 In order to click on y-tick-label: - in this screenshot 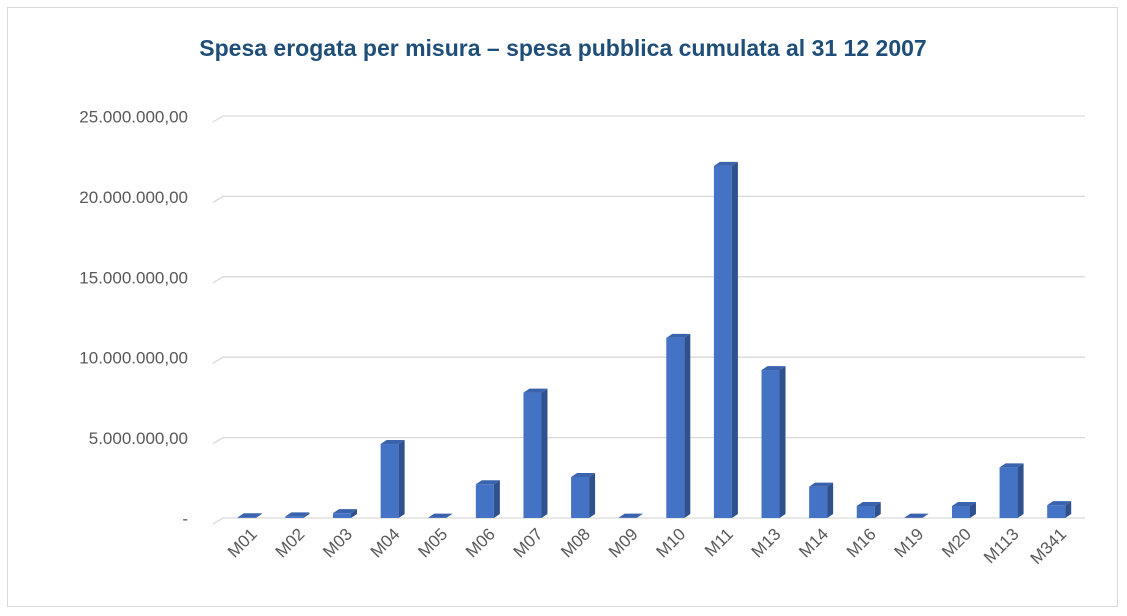, I will do `click(185, 518)`.